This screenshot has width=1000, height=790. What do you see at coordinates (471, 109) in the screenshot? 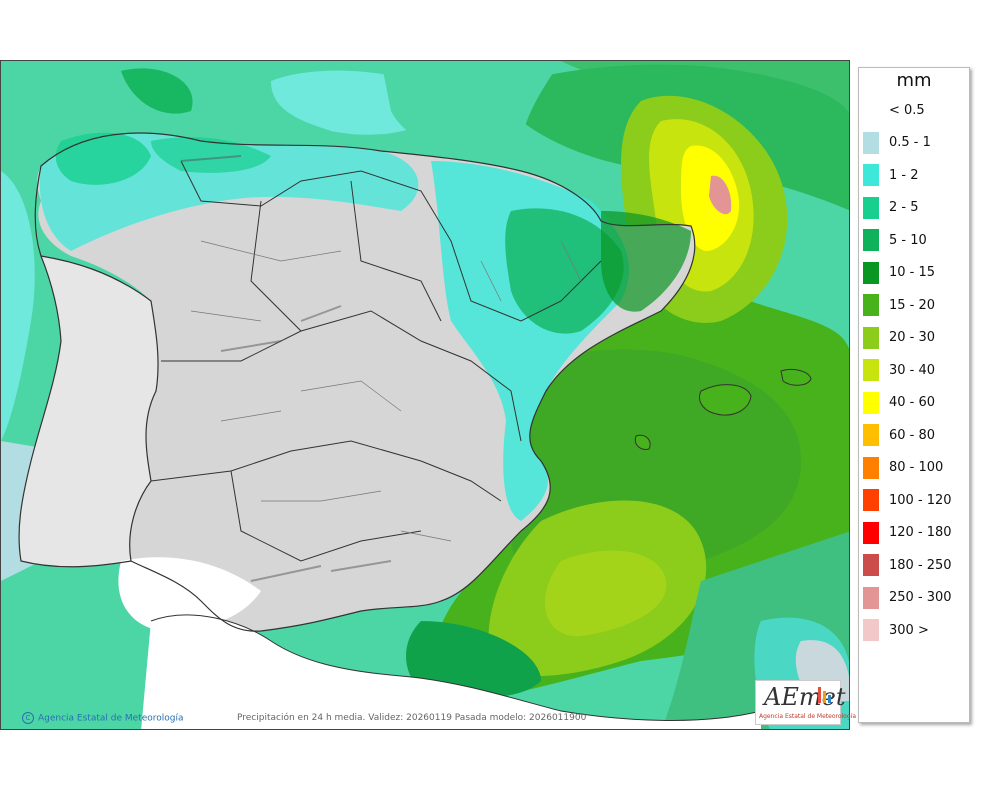
I see `land-france` at bounding box center [471, 109].